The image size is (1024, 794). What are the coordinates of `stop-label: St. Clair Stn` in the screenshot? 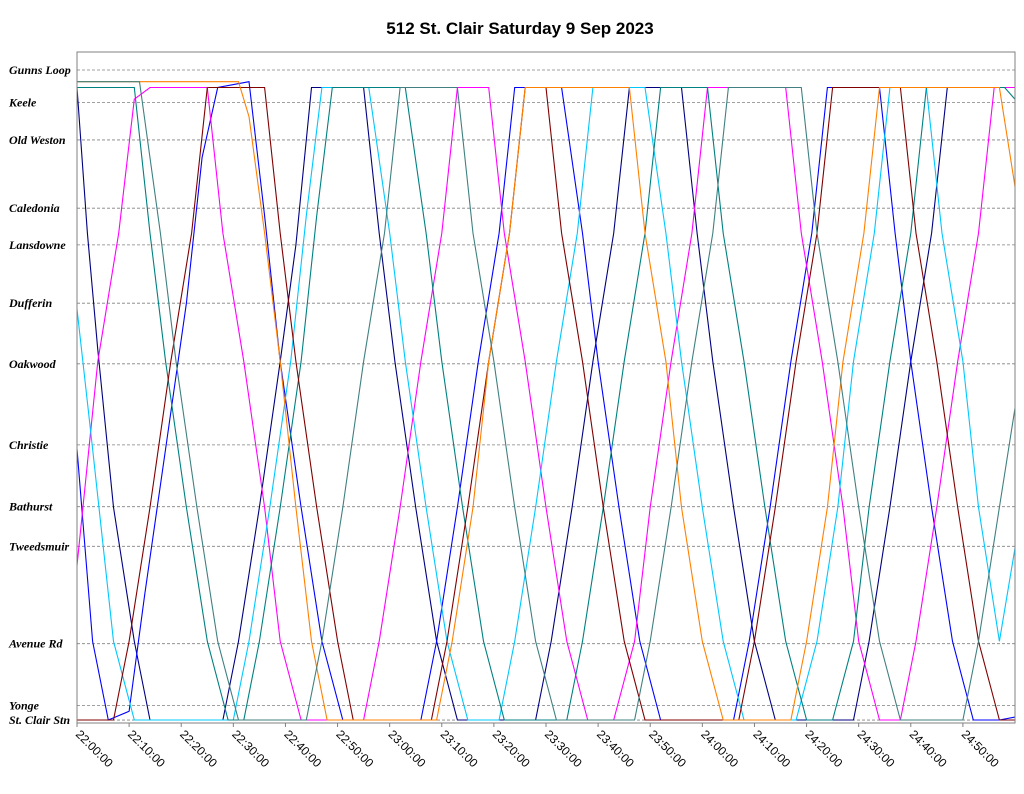 It's located at (39, 720).